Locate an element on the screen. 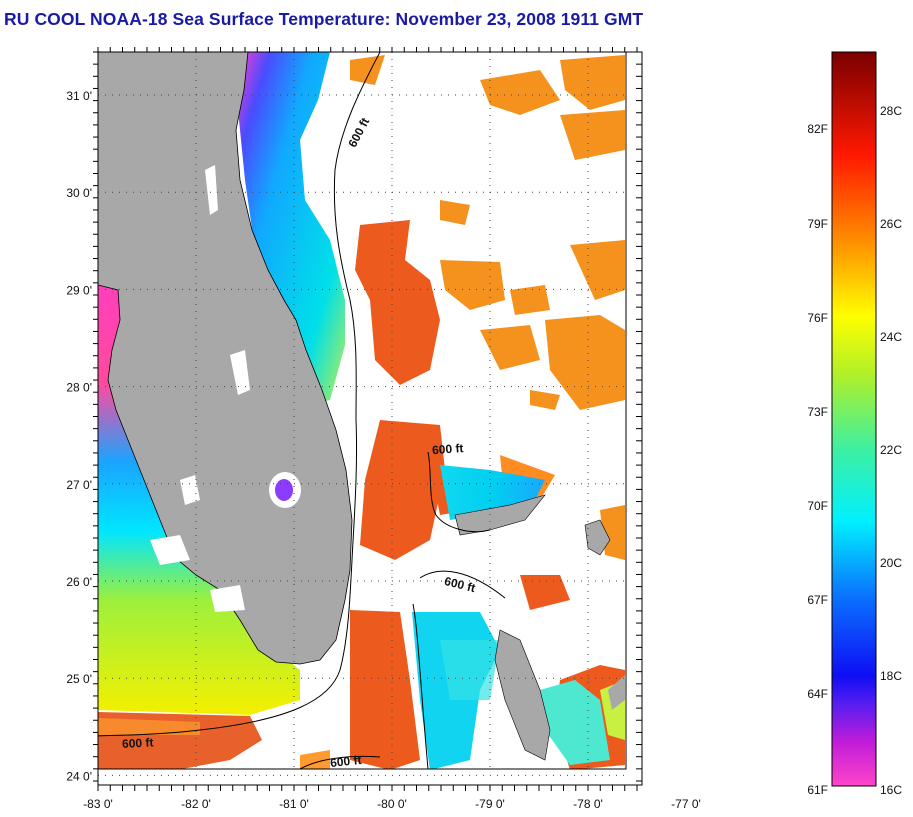 This screenshot has height=817, width=913. scale-label-celsius: 26C is located at coordinates (891, 224).